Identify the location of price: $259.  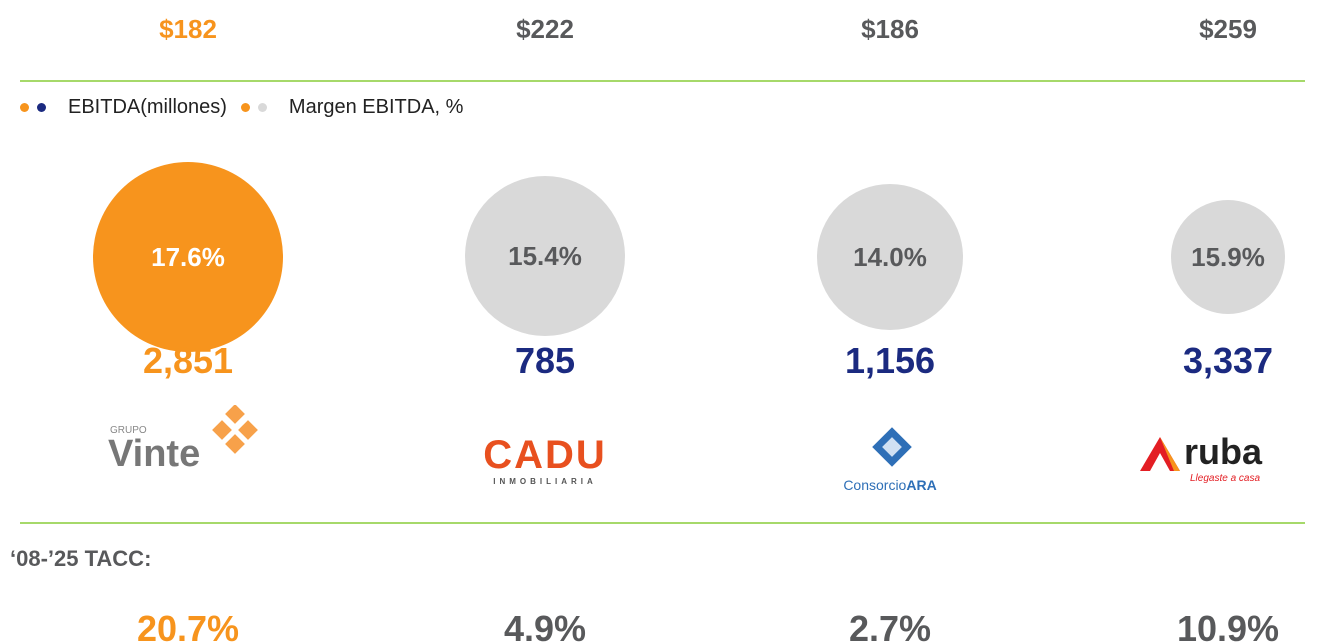
(1228, 29).